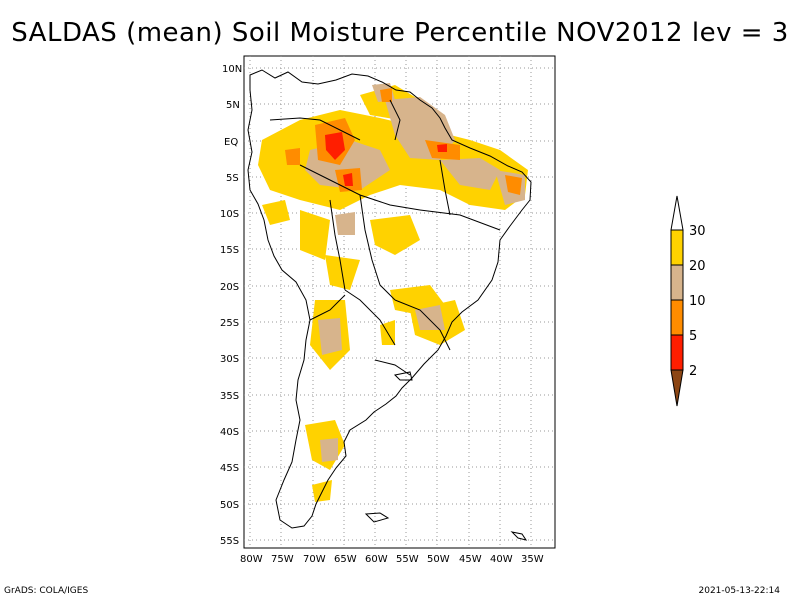 This screenshot has height=600, width=800. Describe the element at coordinates (532, 559) in the screenshot. I see `x-tick-label: 35W` at that location.